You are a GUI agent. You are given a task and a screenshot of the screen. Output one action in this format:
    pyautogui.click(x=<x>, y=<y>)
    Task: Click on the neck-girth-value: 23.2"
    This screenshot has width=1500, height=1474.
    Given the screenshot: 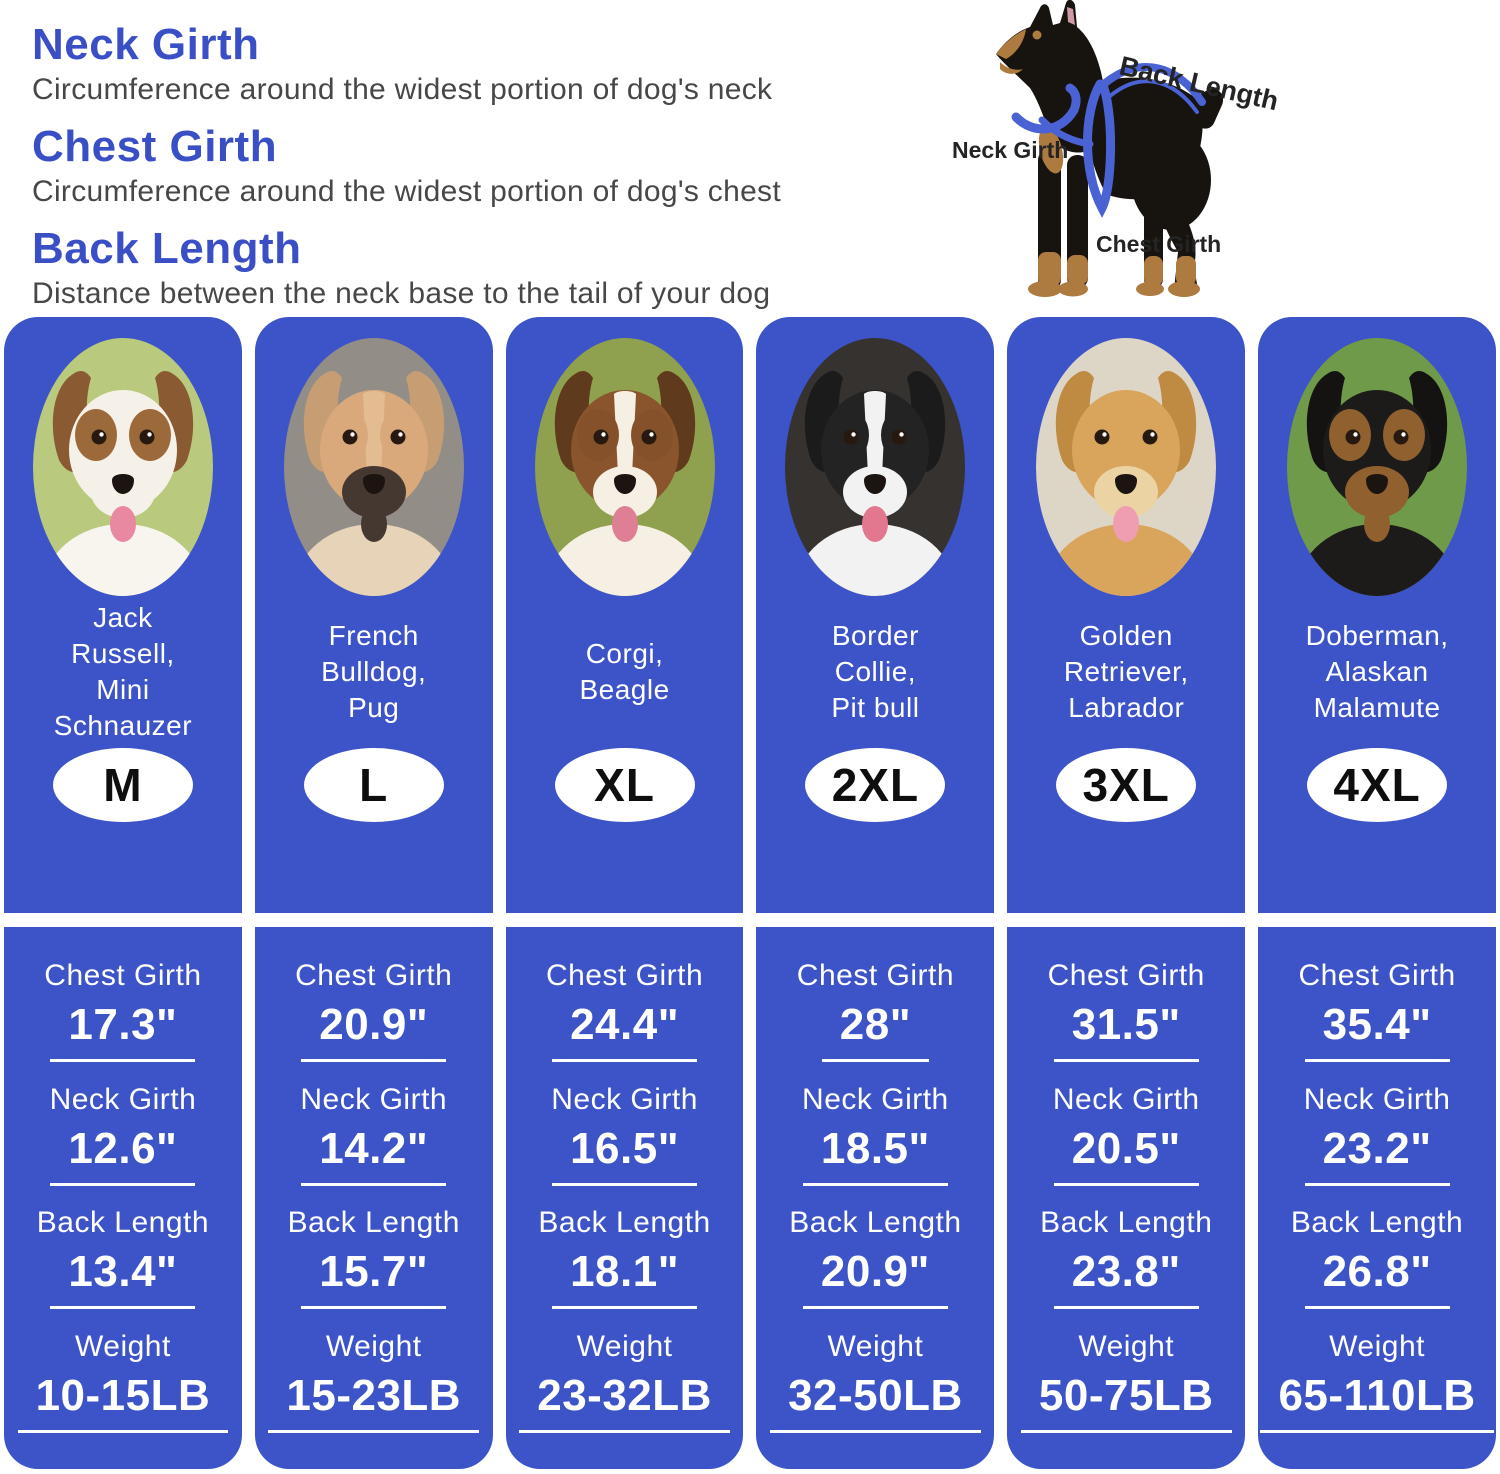 What is the action you would take?
    pyautogui.click(x=1377, y=1154)
    